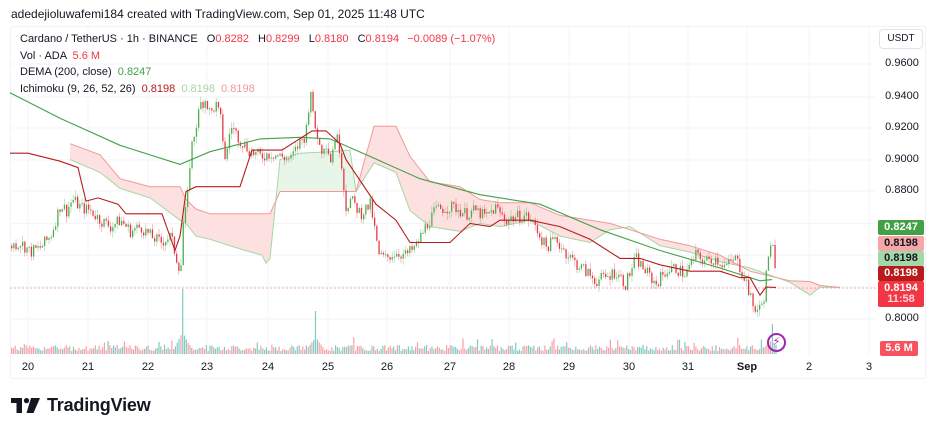 The image size is (930, 429). What do you see at coordinates (902, 96) in the screenshot?
I see `price-tick-label: 0.9400` at bounding box center [902, 96].